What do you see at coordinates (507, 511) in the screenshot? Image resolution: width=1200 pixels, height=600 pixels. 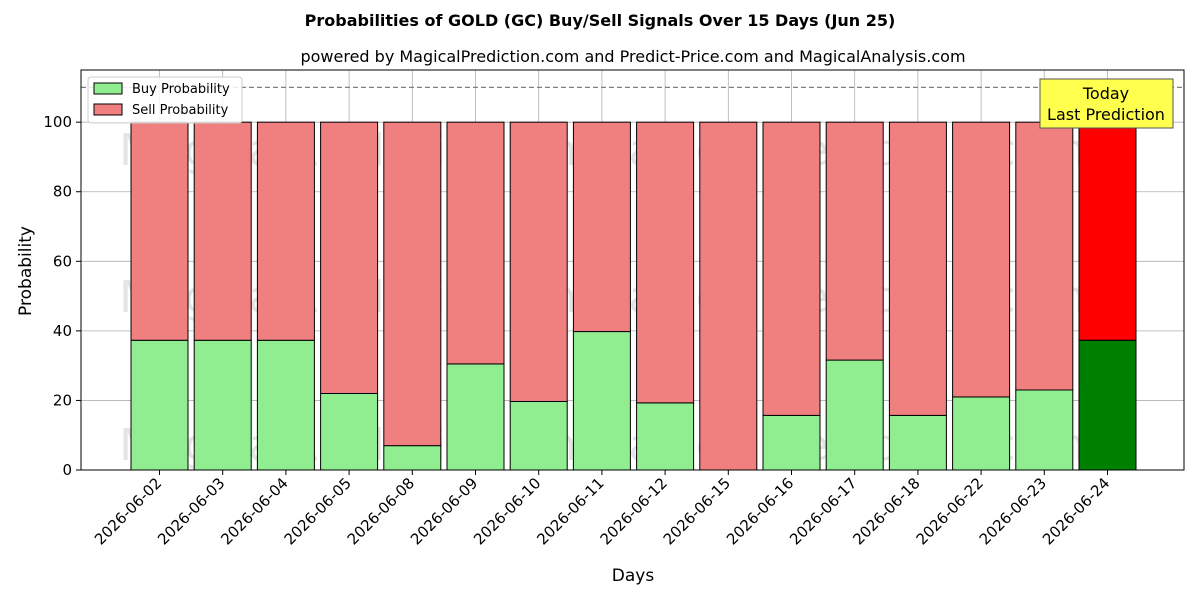 I see `x-tick-label: 2026-06-10` at bounding box center [507, 511].